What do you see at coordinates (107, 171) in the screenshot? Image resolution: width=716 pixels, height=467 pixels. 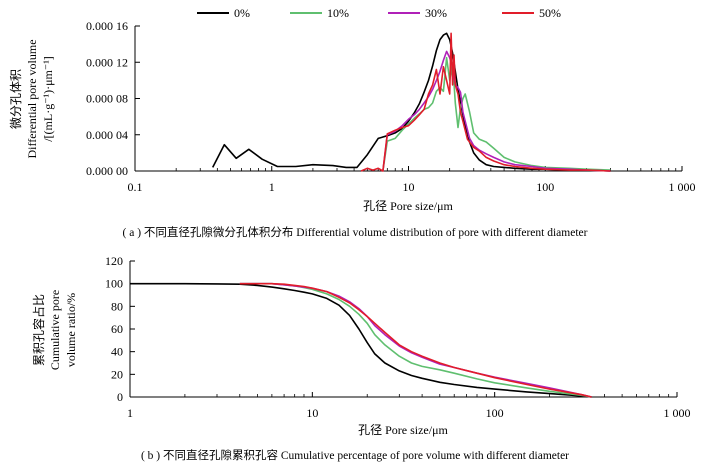 I see `panel-a-y-tick-label: 0.000 00` at bounding box center [107, 171].